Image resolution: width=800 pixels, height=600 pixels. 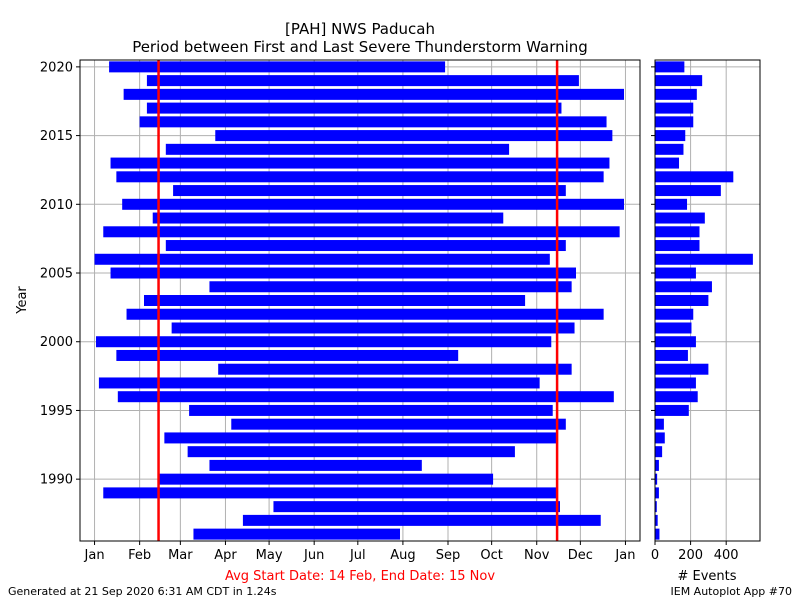 I want to click on events-bar-1988, so click(x=656, y=507).